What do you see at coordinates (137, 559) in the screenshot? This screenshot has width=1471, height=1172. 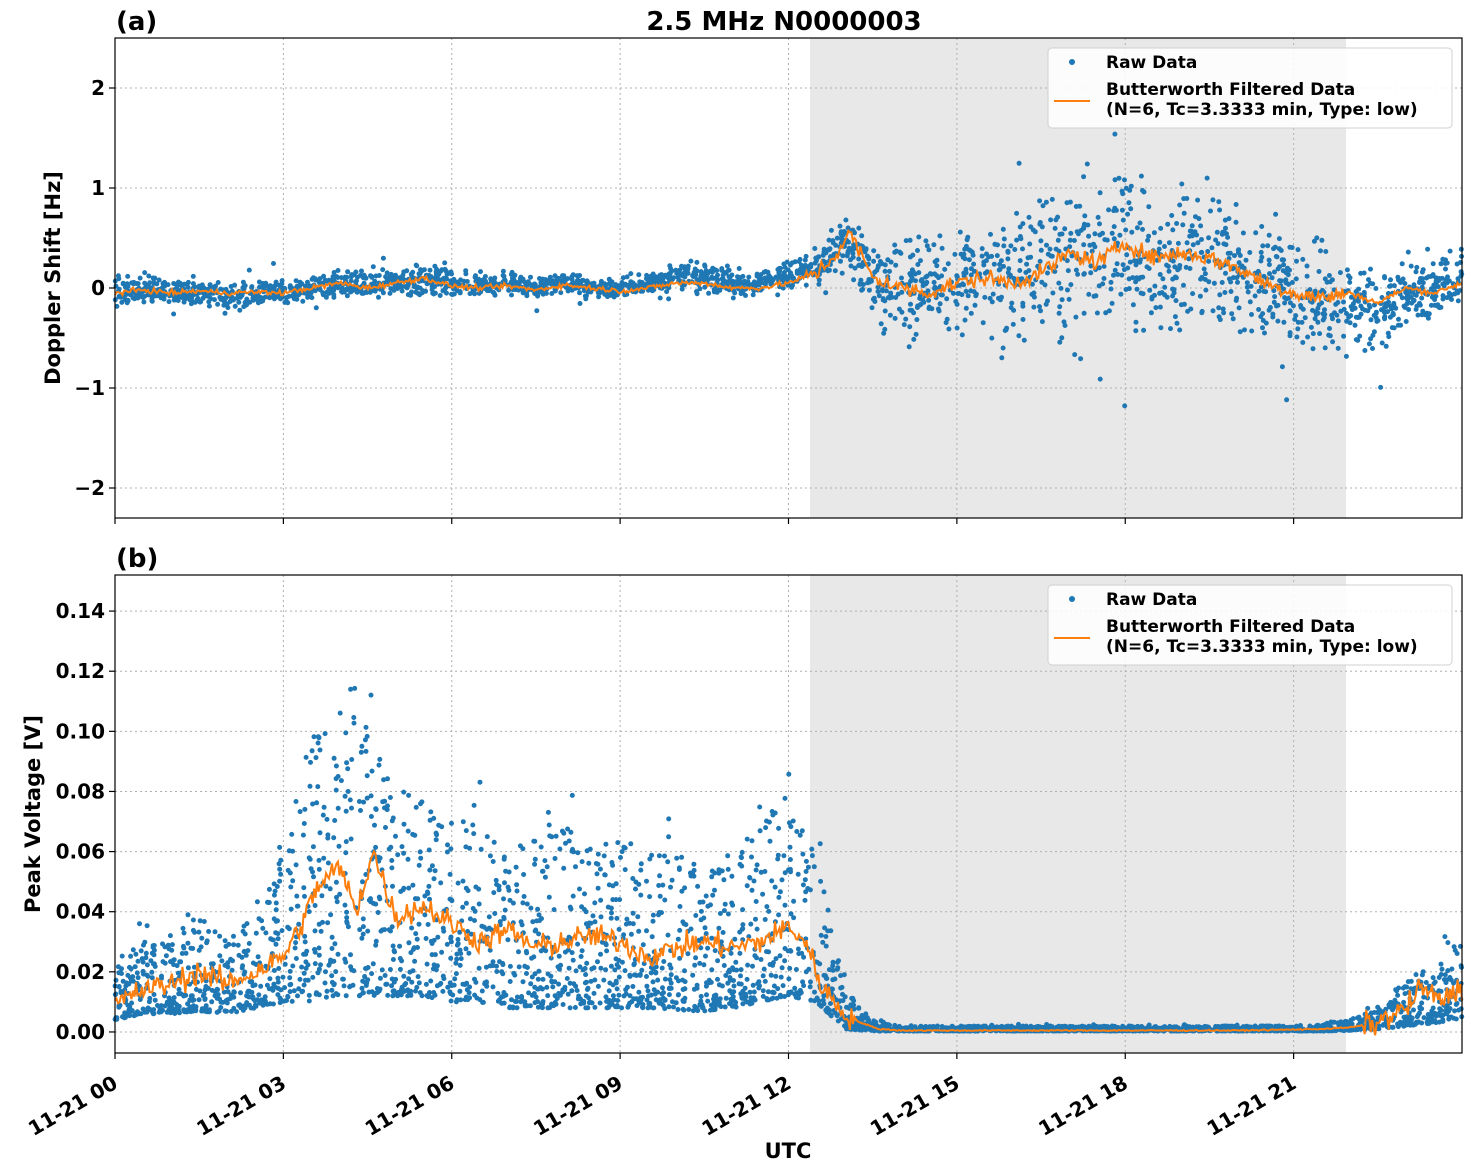 I see `panel-label: (b)` at bounding box center [137, 559].